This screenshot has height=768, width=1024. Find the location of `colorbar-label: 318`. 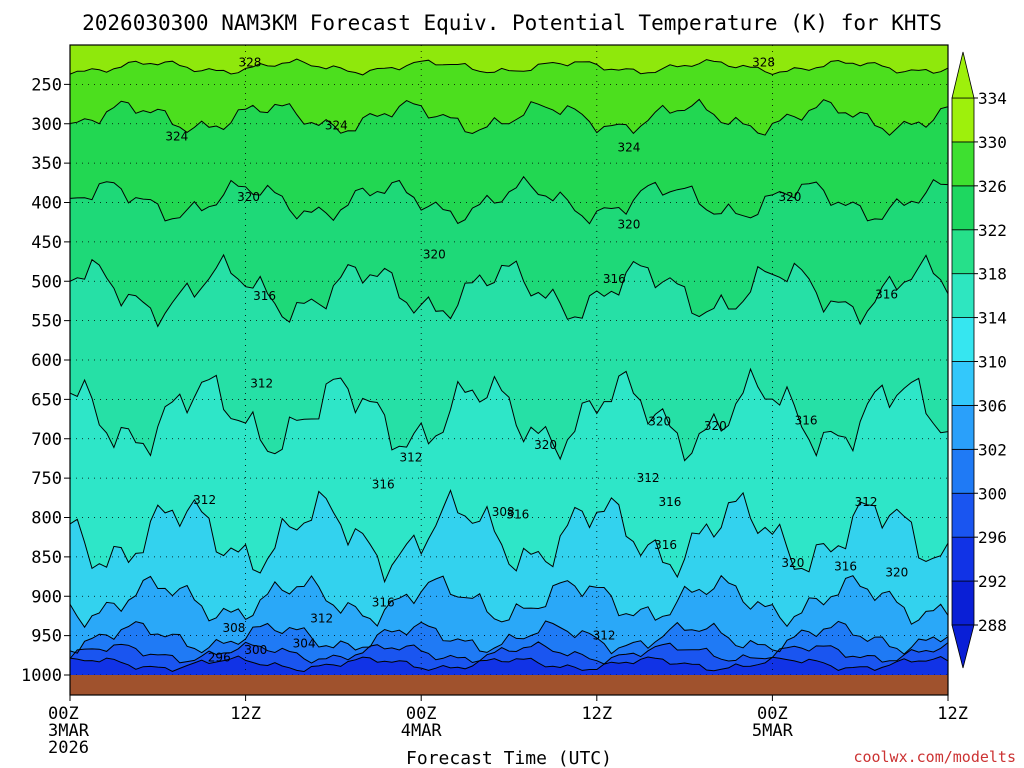

colorbar-label: 318 is located at coordinates (992, 274).